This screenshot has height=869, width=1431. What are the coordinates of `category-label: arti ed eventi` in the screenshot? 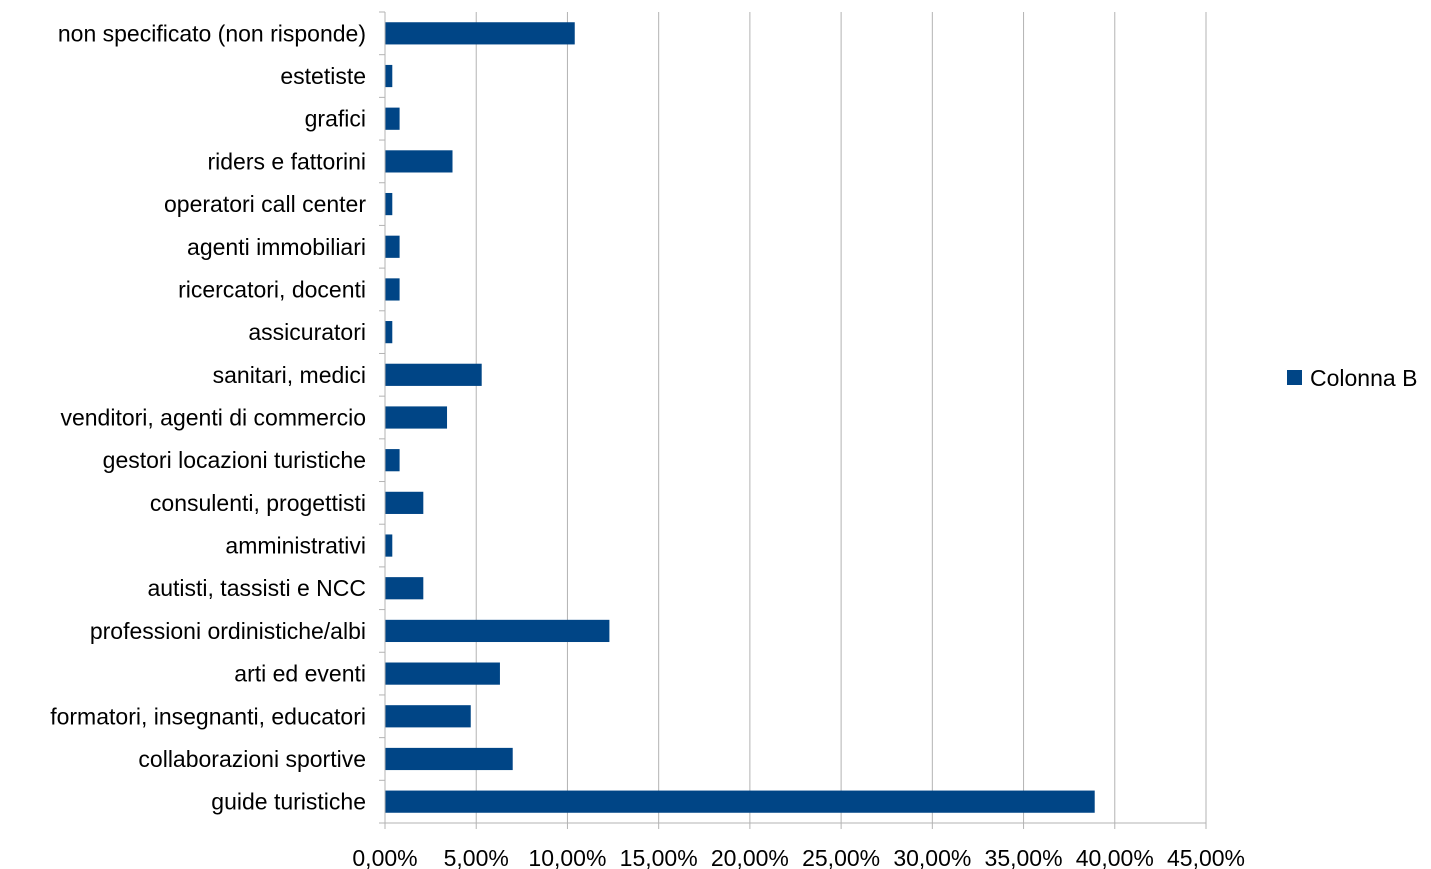 It's located at (300, 674).